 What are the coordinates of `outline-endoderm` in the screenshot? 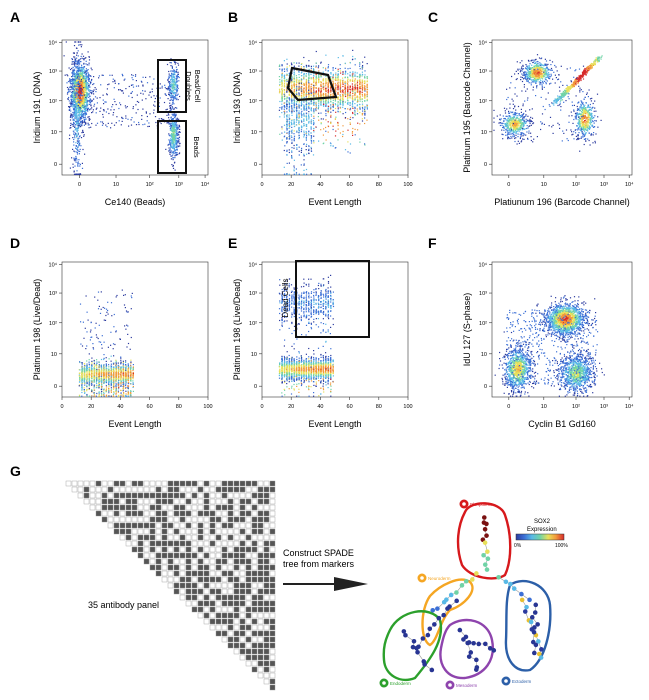 It's located at (412, 646).